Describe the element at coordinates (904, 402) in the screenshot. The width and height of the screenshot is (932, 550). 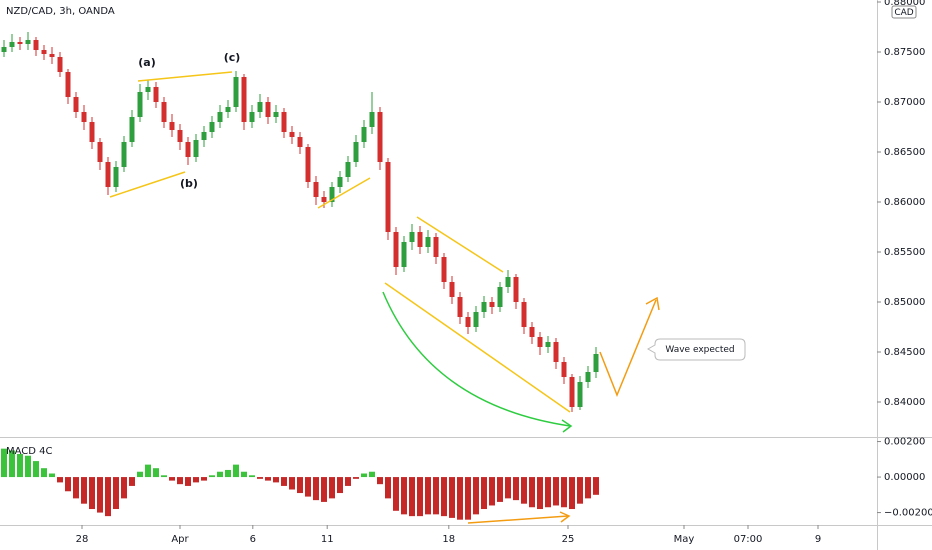
I see `y-tick-label: 0.84000` at that location.